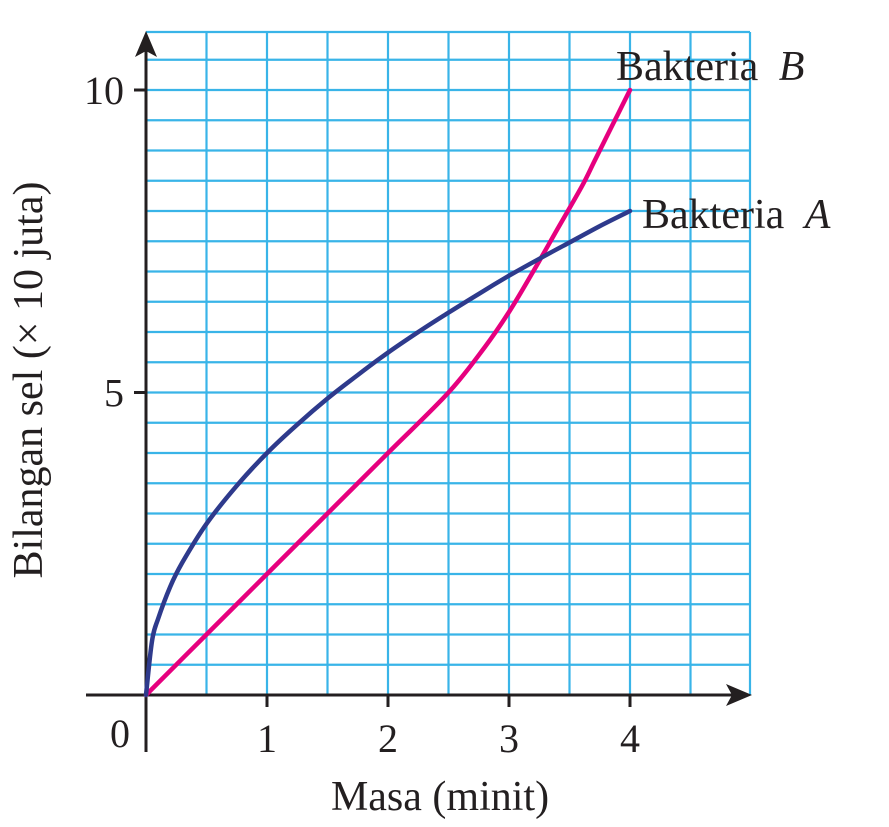 This screenshot has height=827, width=889. What do you see at coordinates (630, 738) in the screenshot?
I see `x-tick-label: 4` at bounding box center [630, 738].